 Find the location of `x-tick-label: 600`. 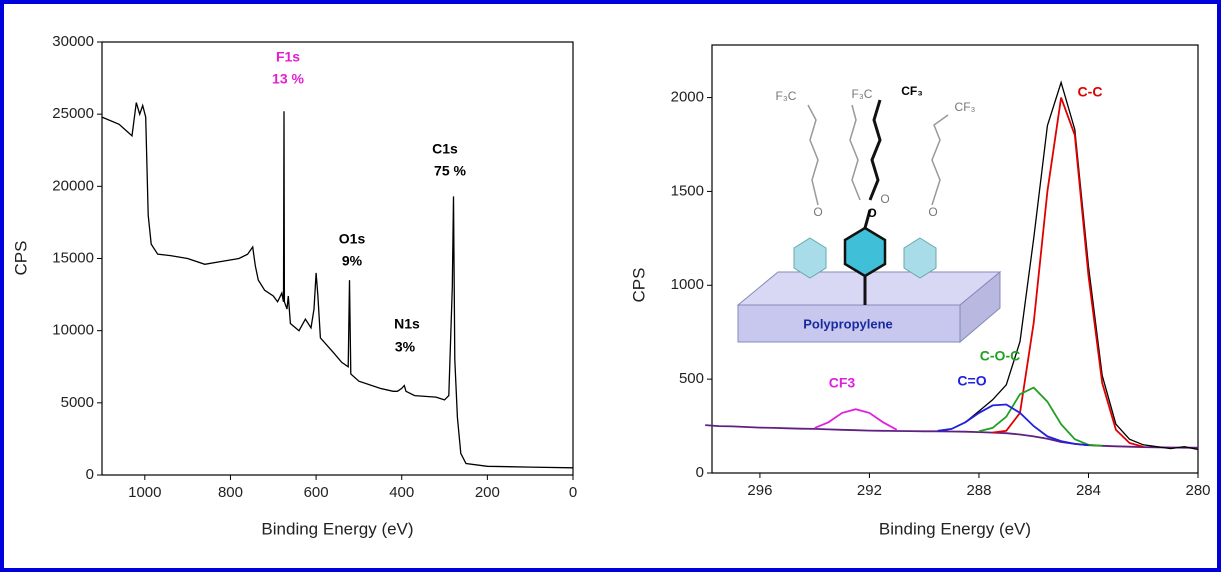

x-tick-label: 600 is located at coordinates (316, 492).